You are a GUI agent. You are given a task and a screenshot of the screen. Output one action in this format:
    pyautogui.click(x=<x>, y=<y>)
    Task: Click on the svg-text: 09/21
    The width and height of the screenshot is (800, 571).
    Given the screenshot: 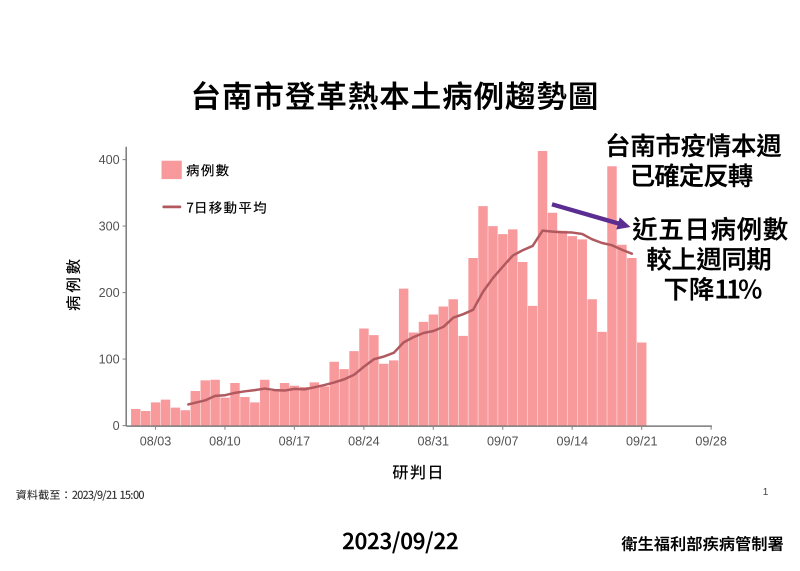 What is the action you would take?
    pyautogui.click(x=642, y=441)
    